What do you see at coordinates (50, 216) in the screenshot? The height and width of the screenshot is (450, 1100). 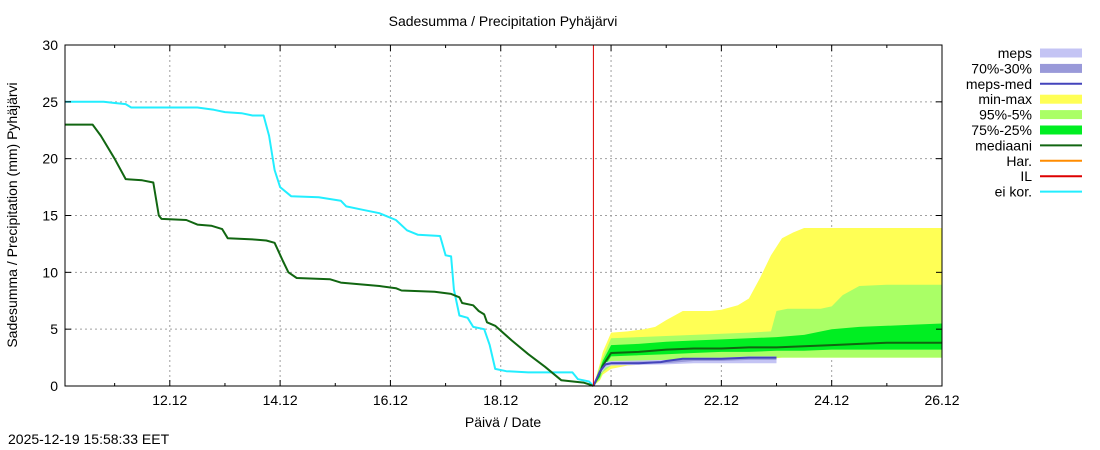 I see `y-tick-label: 15` at bounding box center [50, 216].